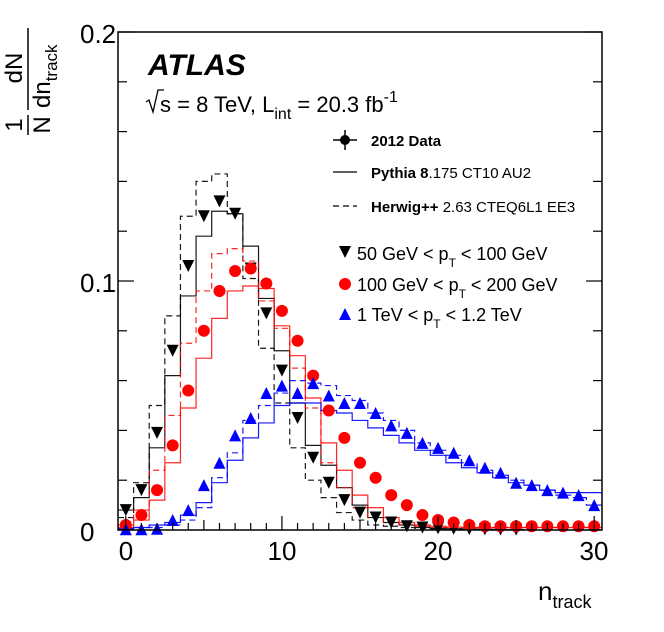 This screenshot has height=632, width=664. I want to click on legend-s1-marker, so click(345, 252).